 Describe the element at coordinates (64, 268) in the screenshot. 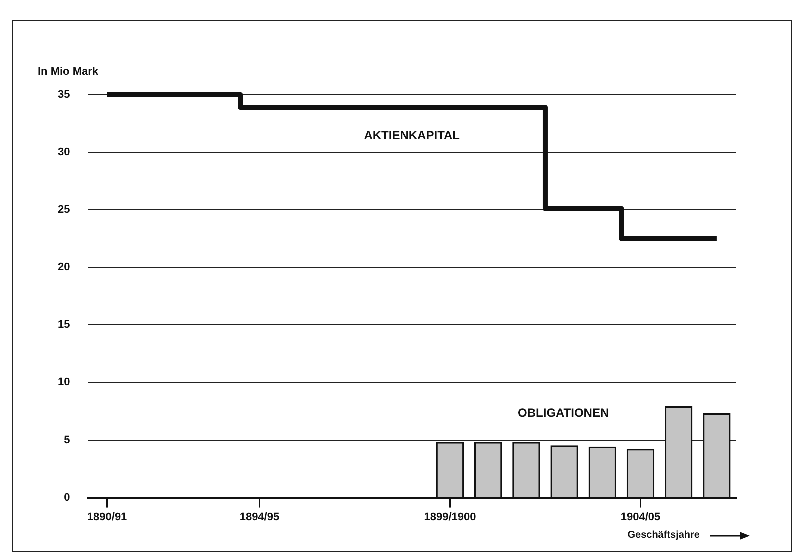

I see `y-tick-label: 20` at that location.